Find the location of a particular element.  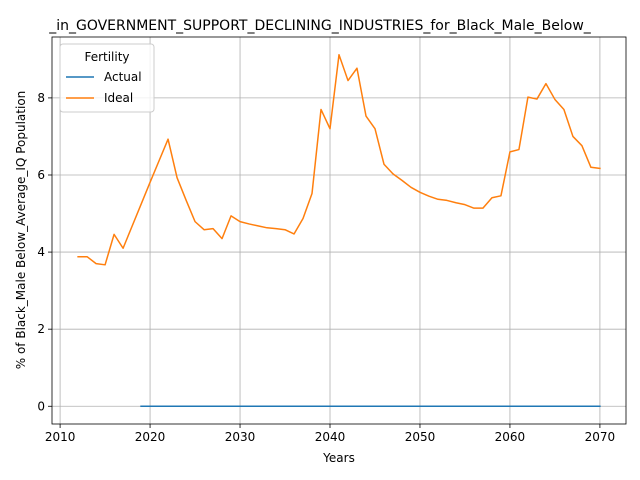

y-tick-label: 6 is located at coordinates (41, 175).